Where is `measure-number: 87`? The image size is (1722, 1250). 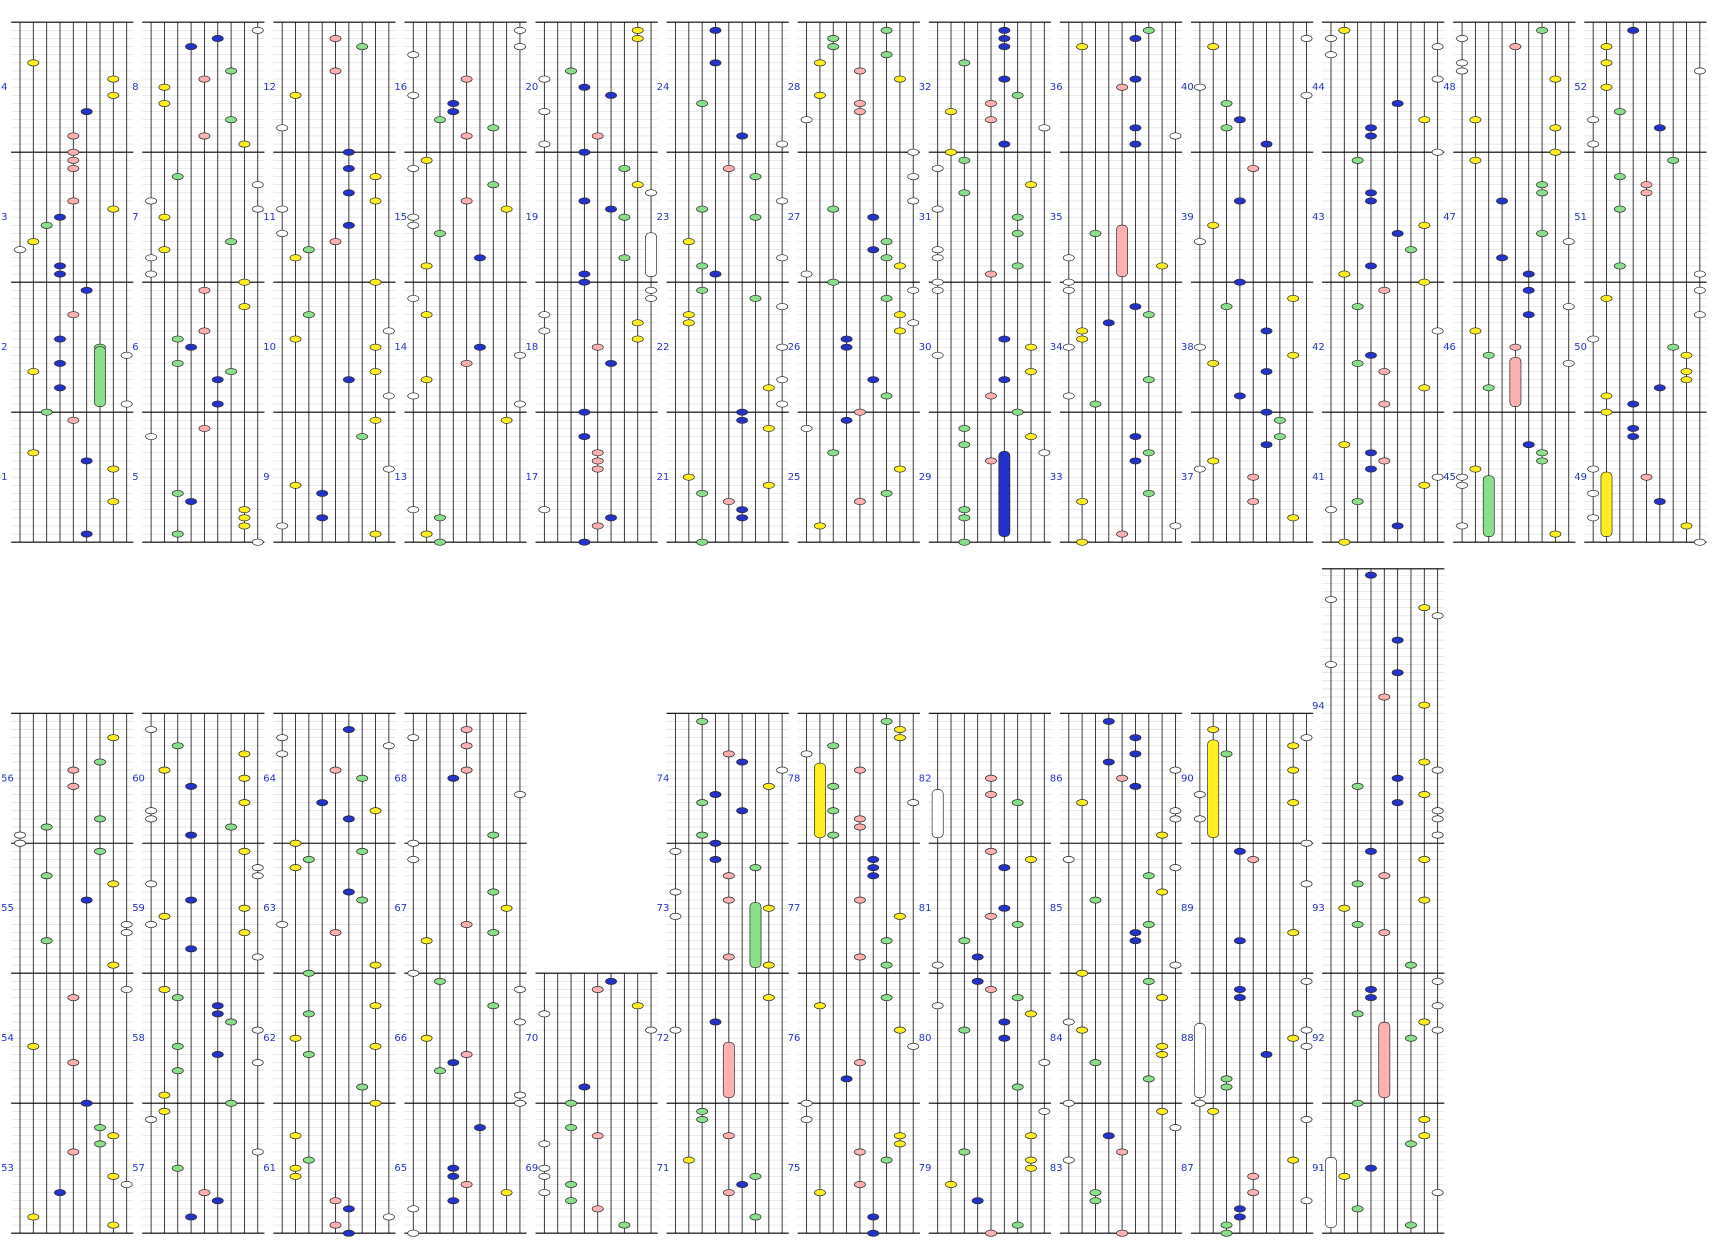 measure-number: 87 is located at coordinates (1187, 1168).